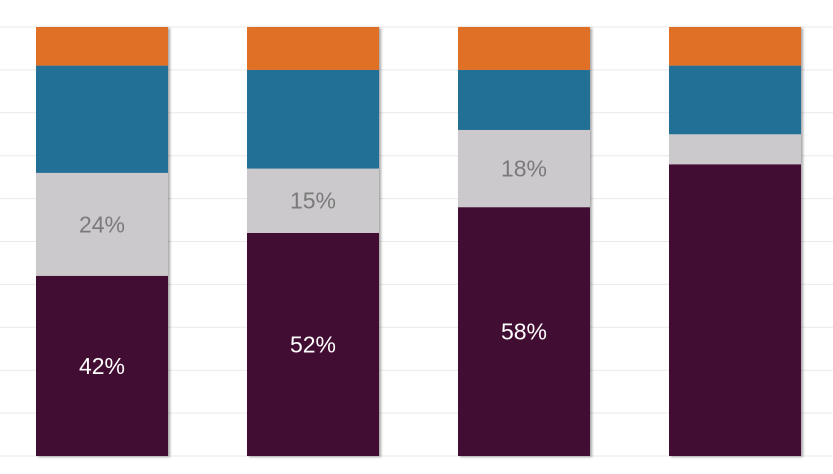 The height and width of the screenshot is (474, 833). I want to click on data-label: 18%, so click(524, 169).